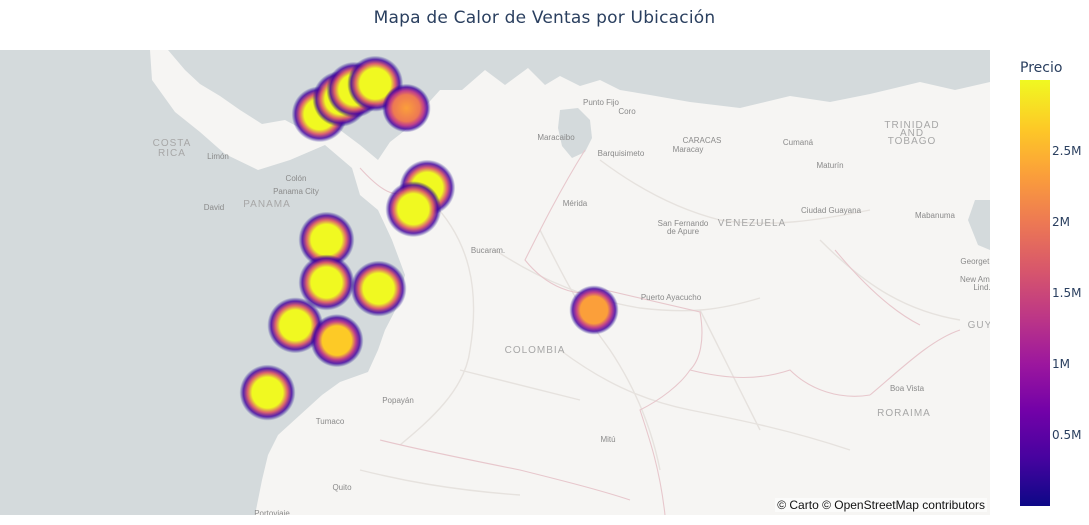 The width and height of the screenshot is (1089, 525). What do you see at coordinates (935, 215) in the screenshot?
I see `city-label: Mabanuma` at bounding box center [935, 215].